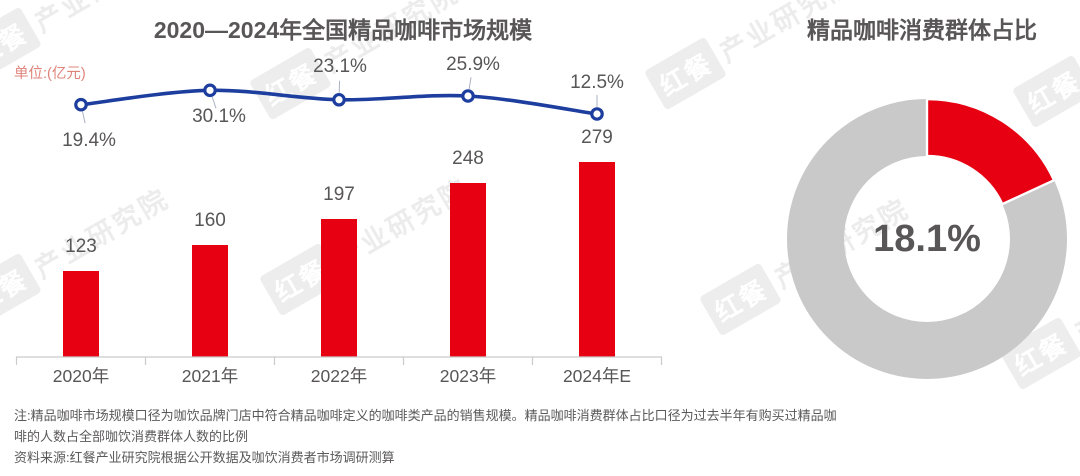  What do you see at coordinates (81, 313) in the screenshot?
I see `bar-2020年` at bounding box center [81, 313].